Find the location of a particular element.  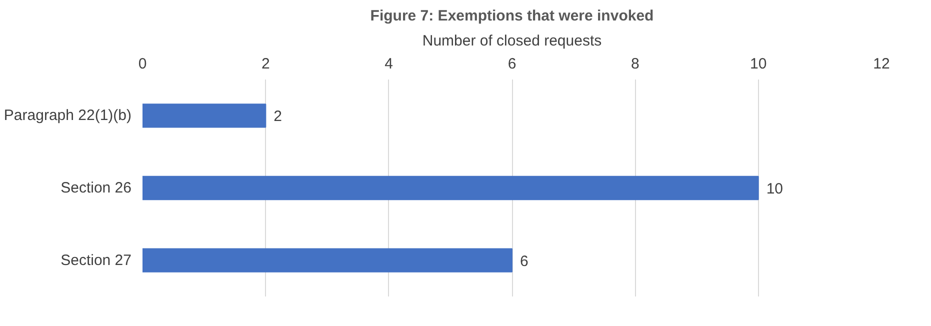

y-tick-label: Section 26 is located at coordinates (96, 188).